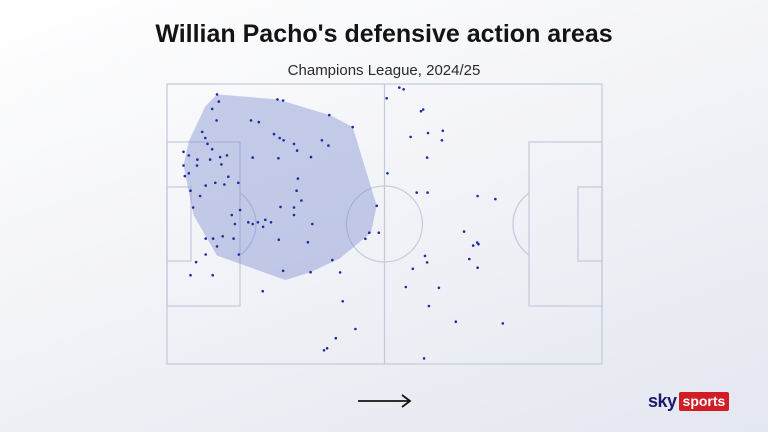  Describe the element at coordinates (521, 224) in the screenshot. I see `right-penalty-arc` at that location.